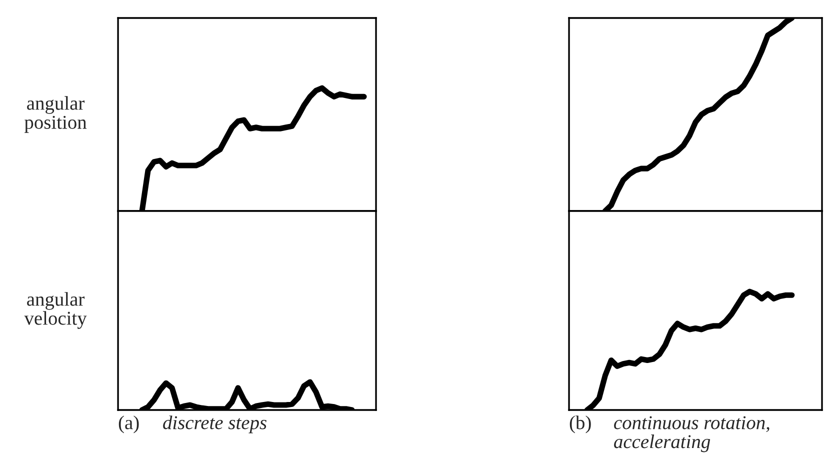  I want to click on text: discrete steps, so click(214, 425).